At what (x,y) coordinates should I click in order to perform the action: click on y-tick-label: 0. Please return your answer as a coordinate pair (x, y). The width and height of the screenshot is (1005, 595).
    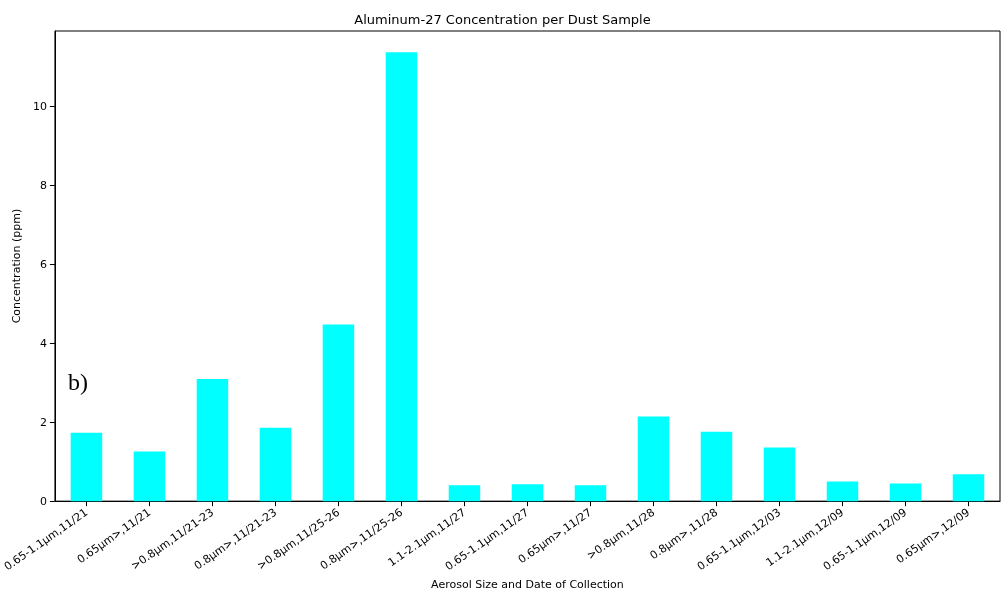
    Looking at the image, I should click on (43, 501).